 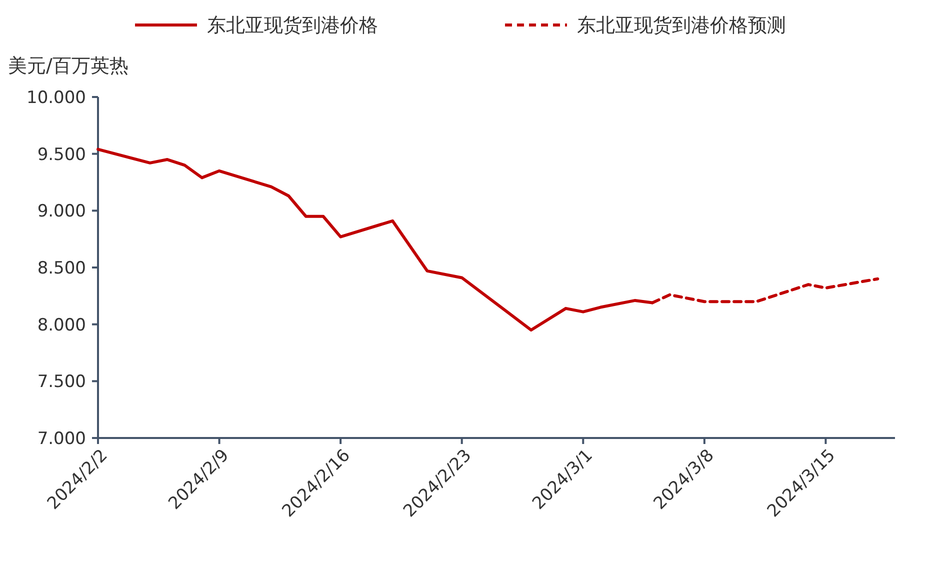 What do you see at coordinates (61, 382) in the screenshot?
I see `y-tick-label: 7.500` at bounding box center [61, 382].